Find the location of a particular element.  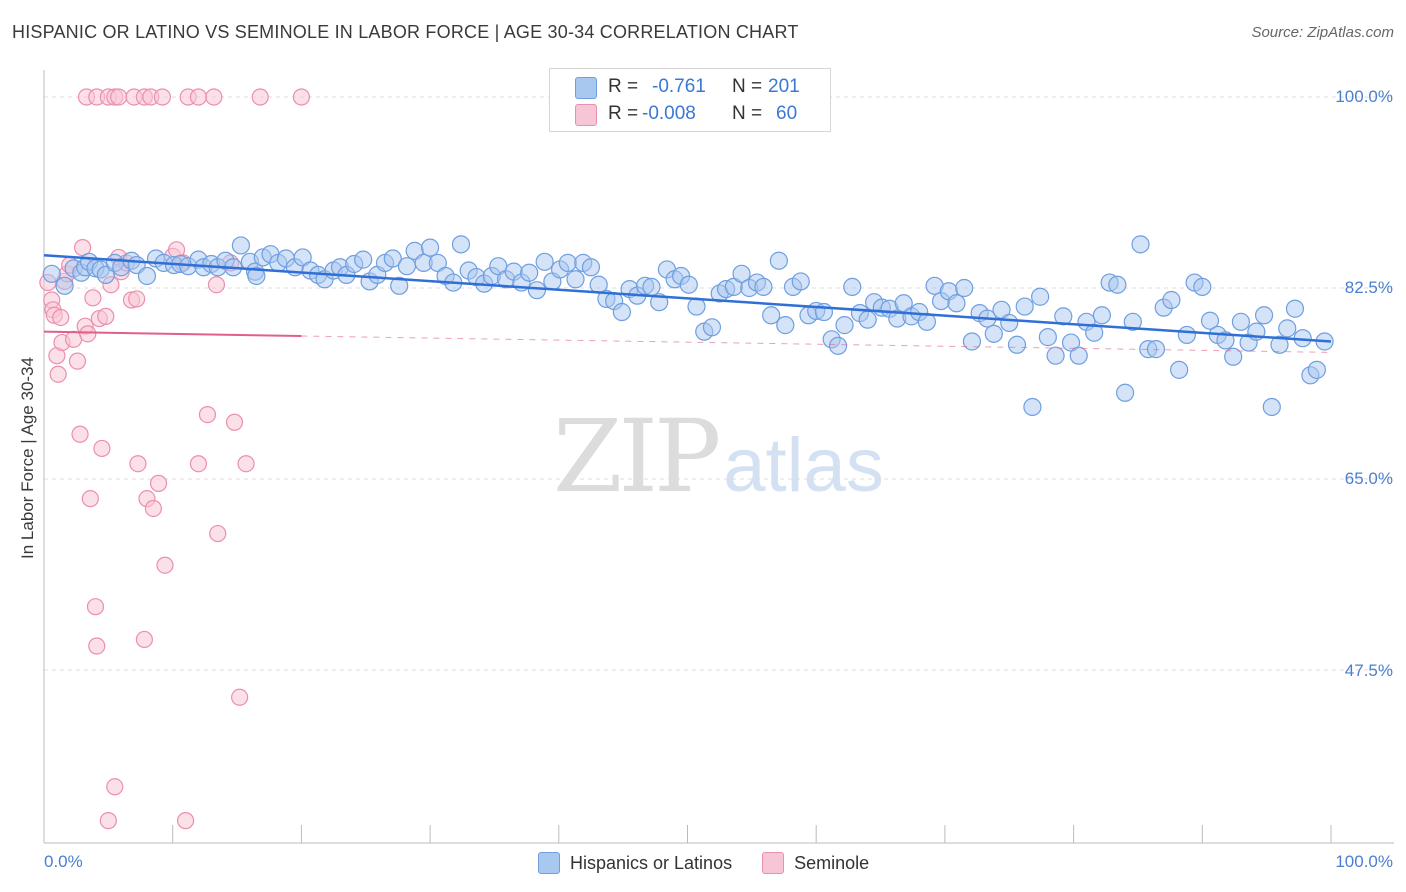

watermark: ZIPatlas is located at coordinates (718, 456).